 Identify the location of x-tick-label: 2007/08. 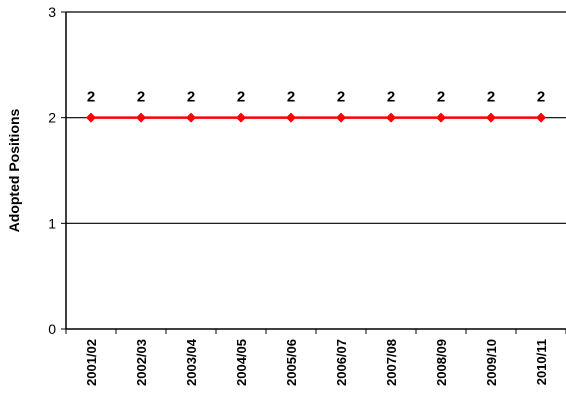
(391, 362).